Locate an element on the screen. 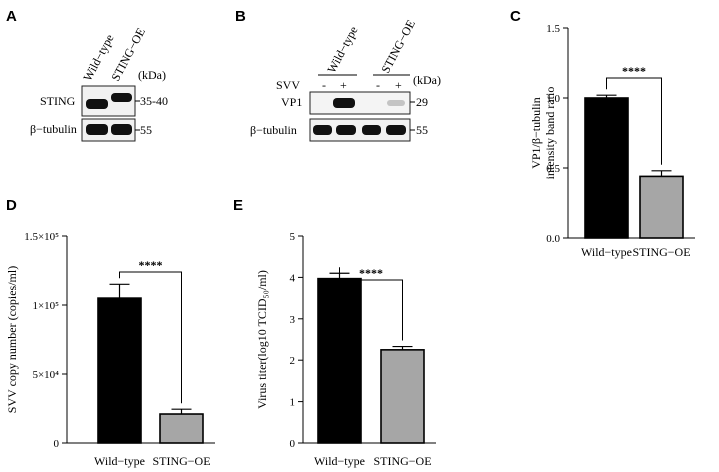  y-axis-label: SVV copy number (copies/ml) is located at coordinates (12, 339).